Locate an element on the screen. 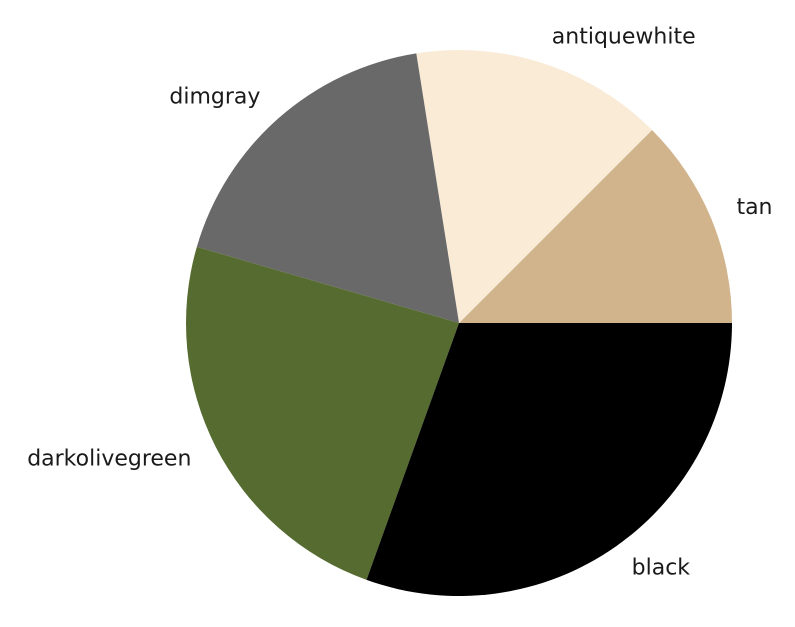  pie-slice-antiquewhite is located at coordinates (534, 186).